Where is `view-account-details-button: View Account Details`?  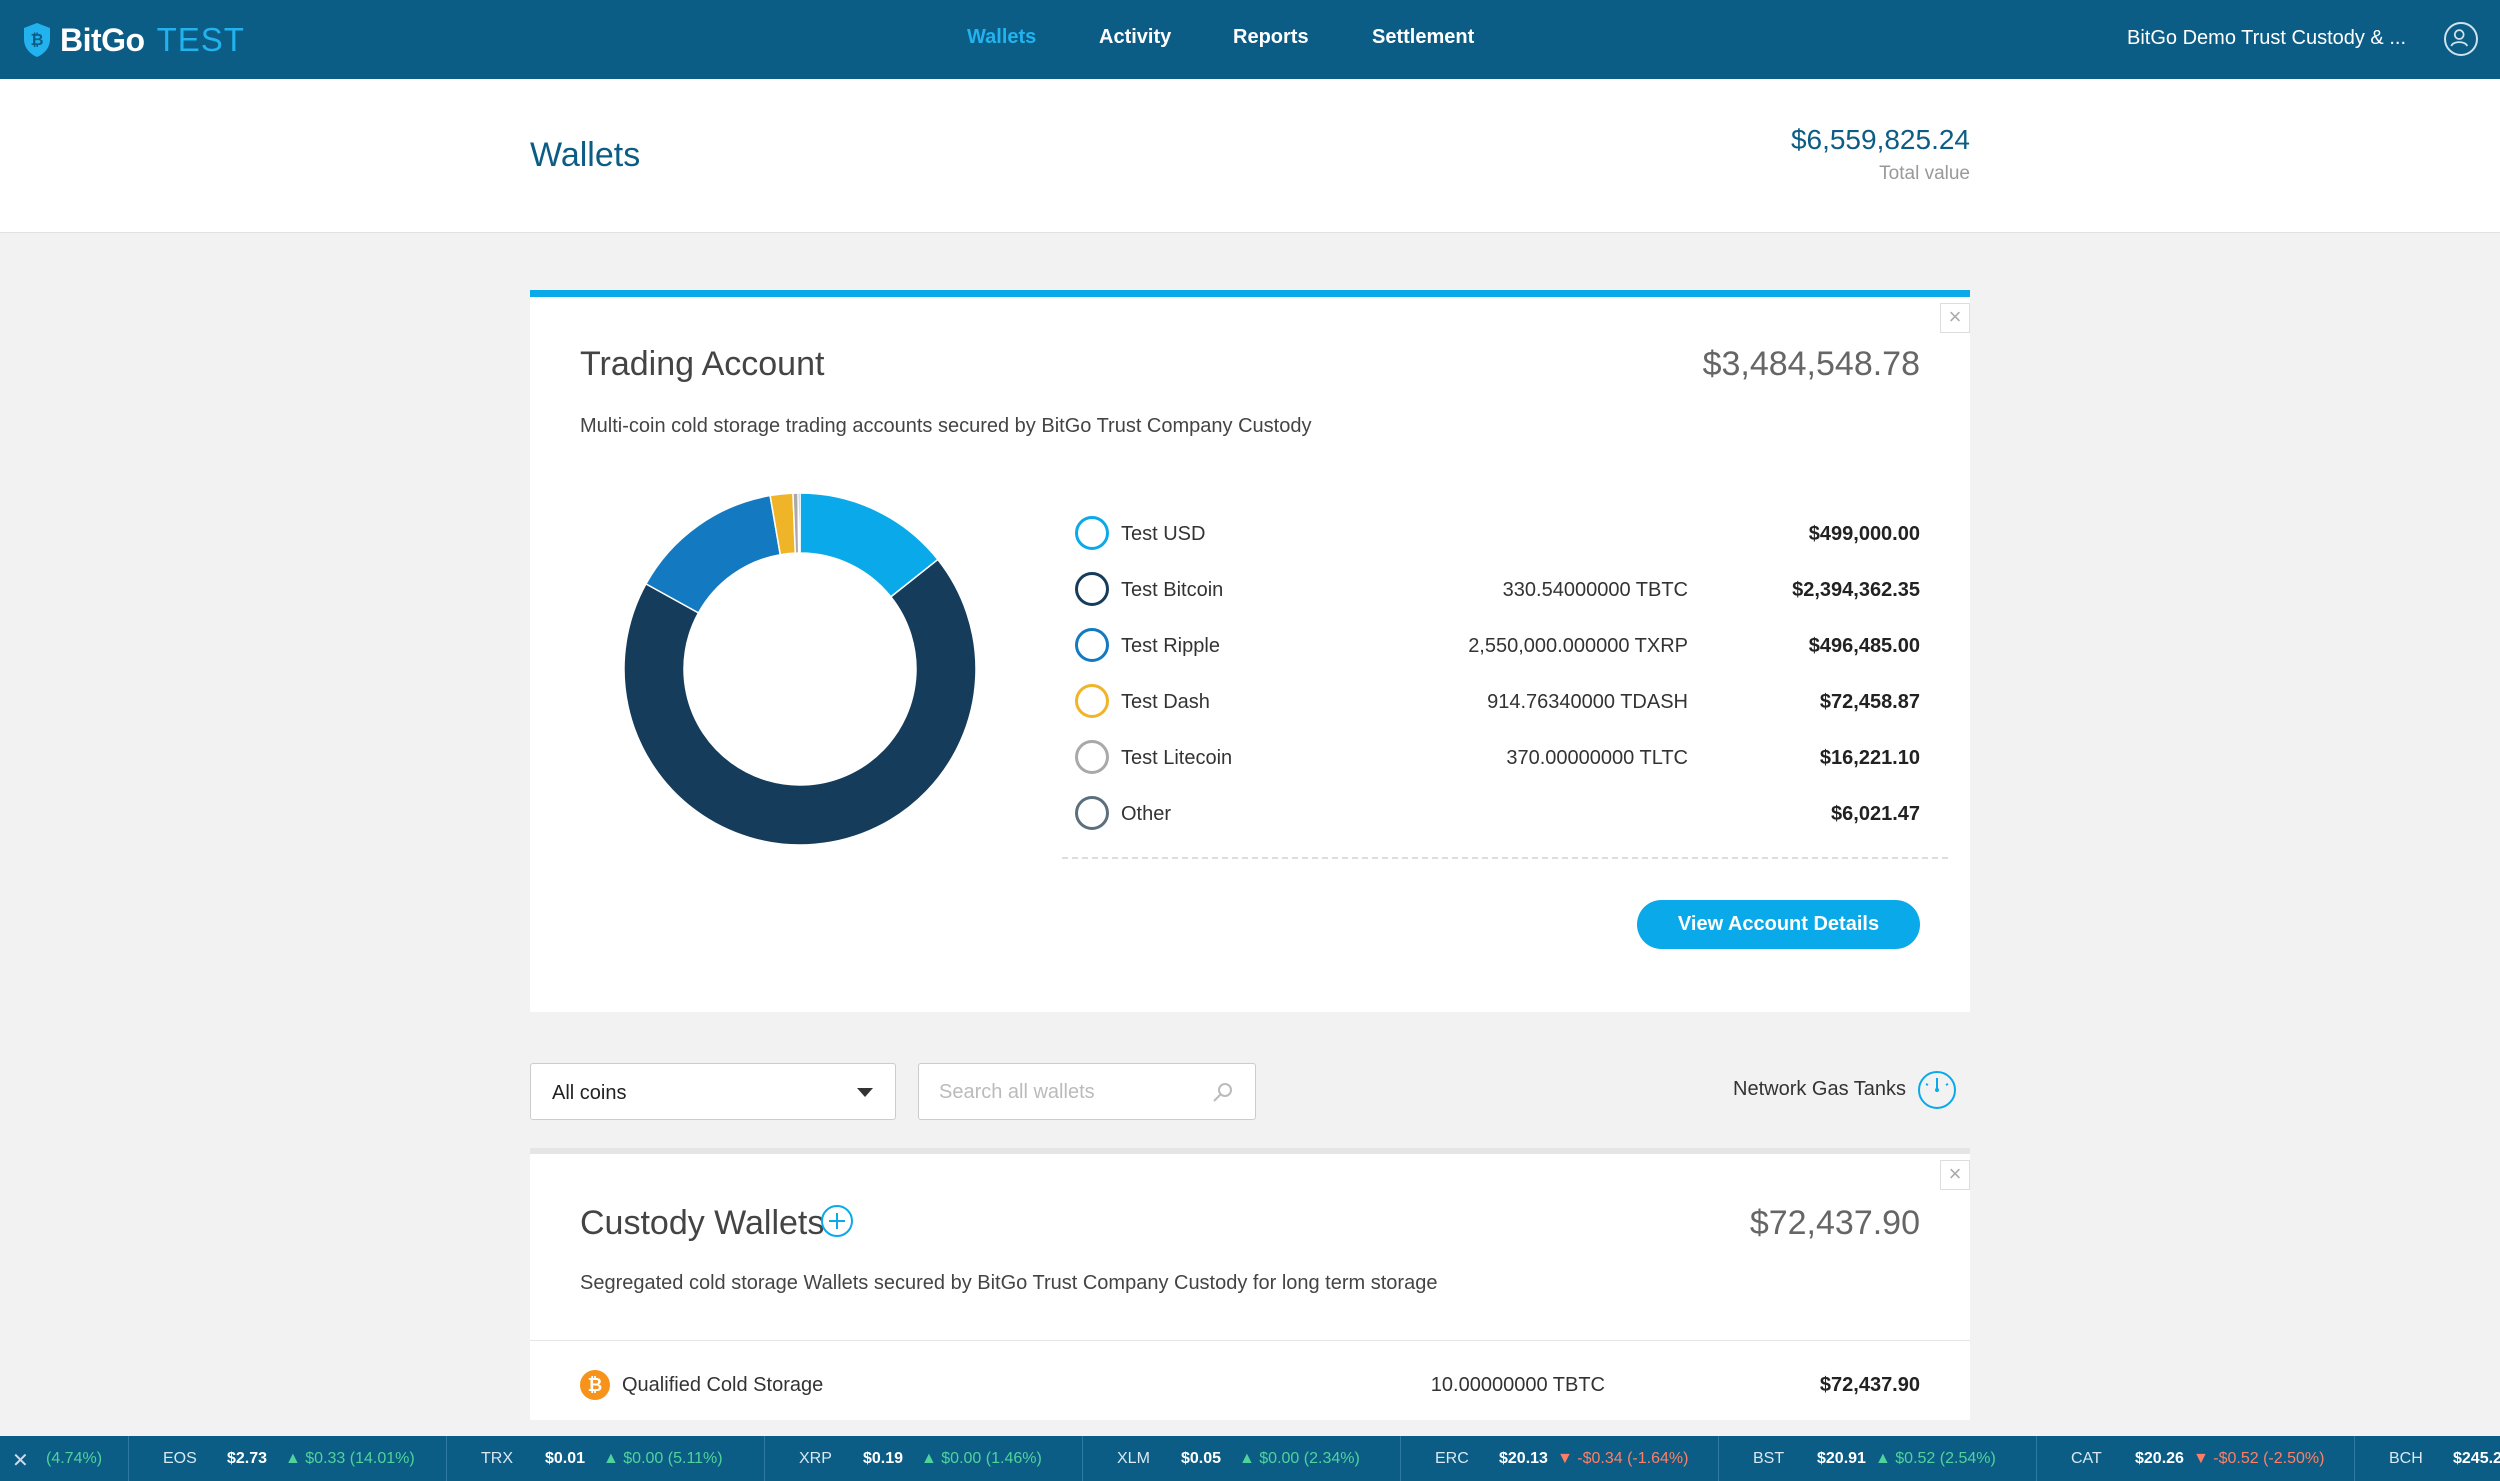
view-account-details-button: View Account Details is located at coordinates (1778, 924).